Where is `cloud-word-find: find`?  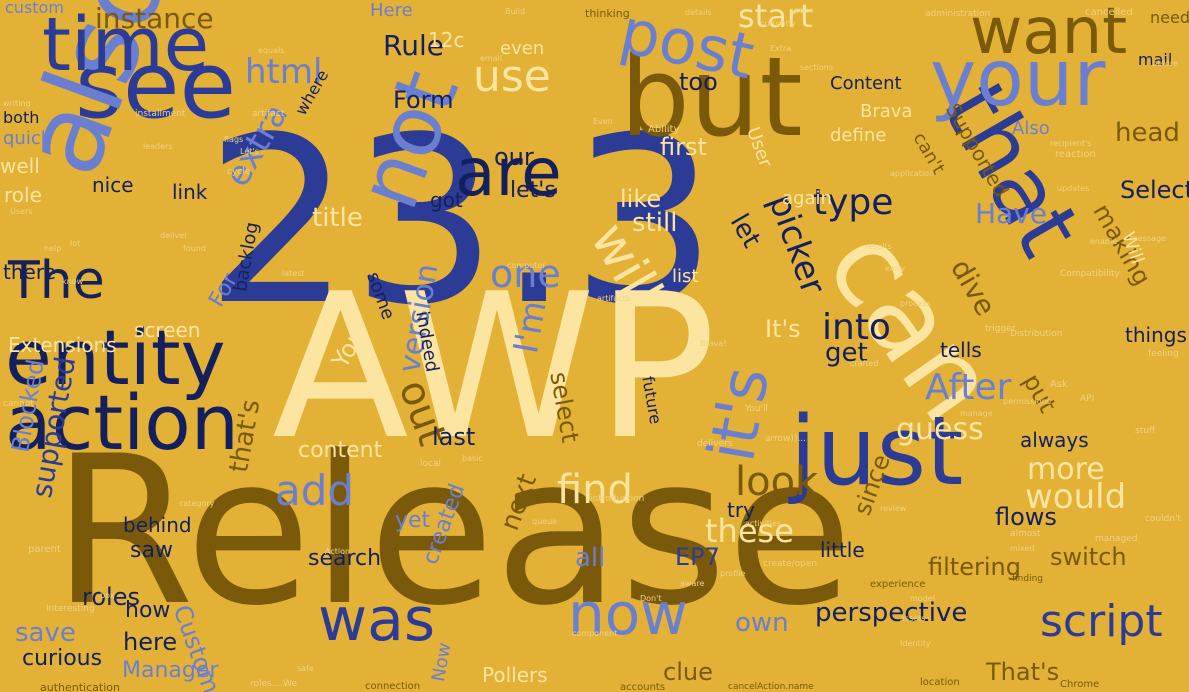
cloud-word-find: find is located at coordinates (595, 490).